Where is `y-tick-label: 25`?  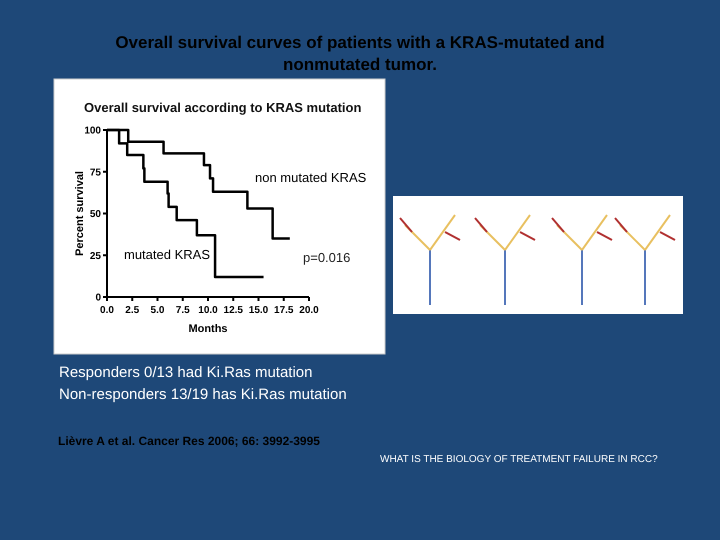 y-tick-label: 25 is located at coordinates (96, 256).